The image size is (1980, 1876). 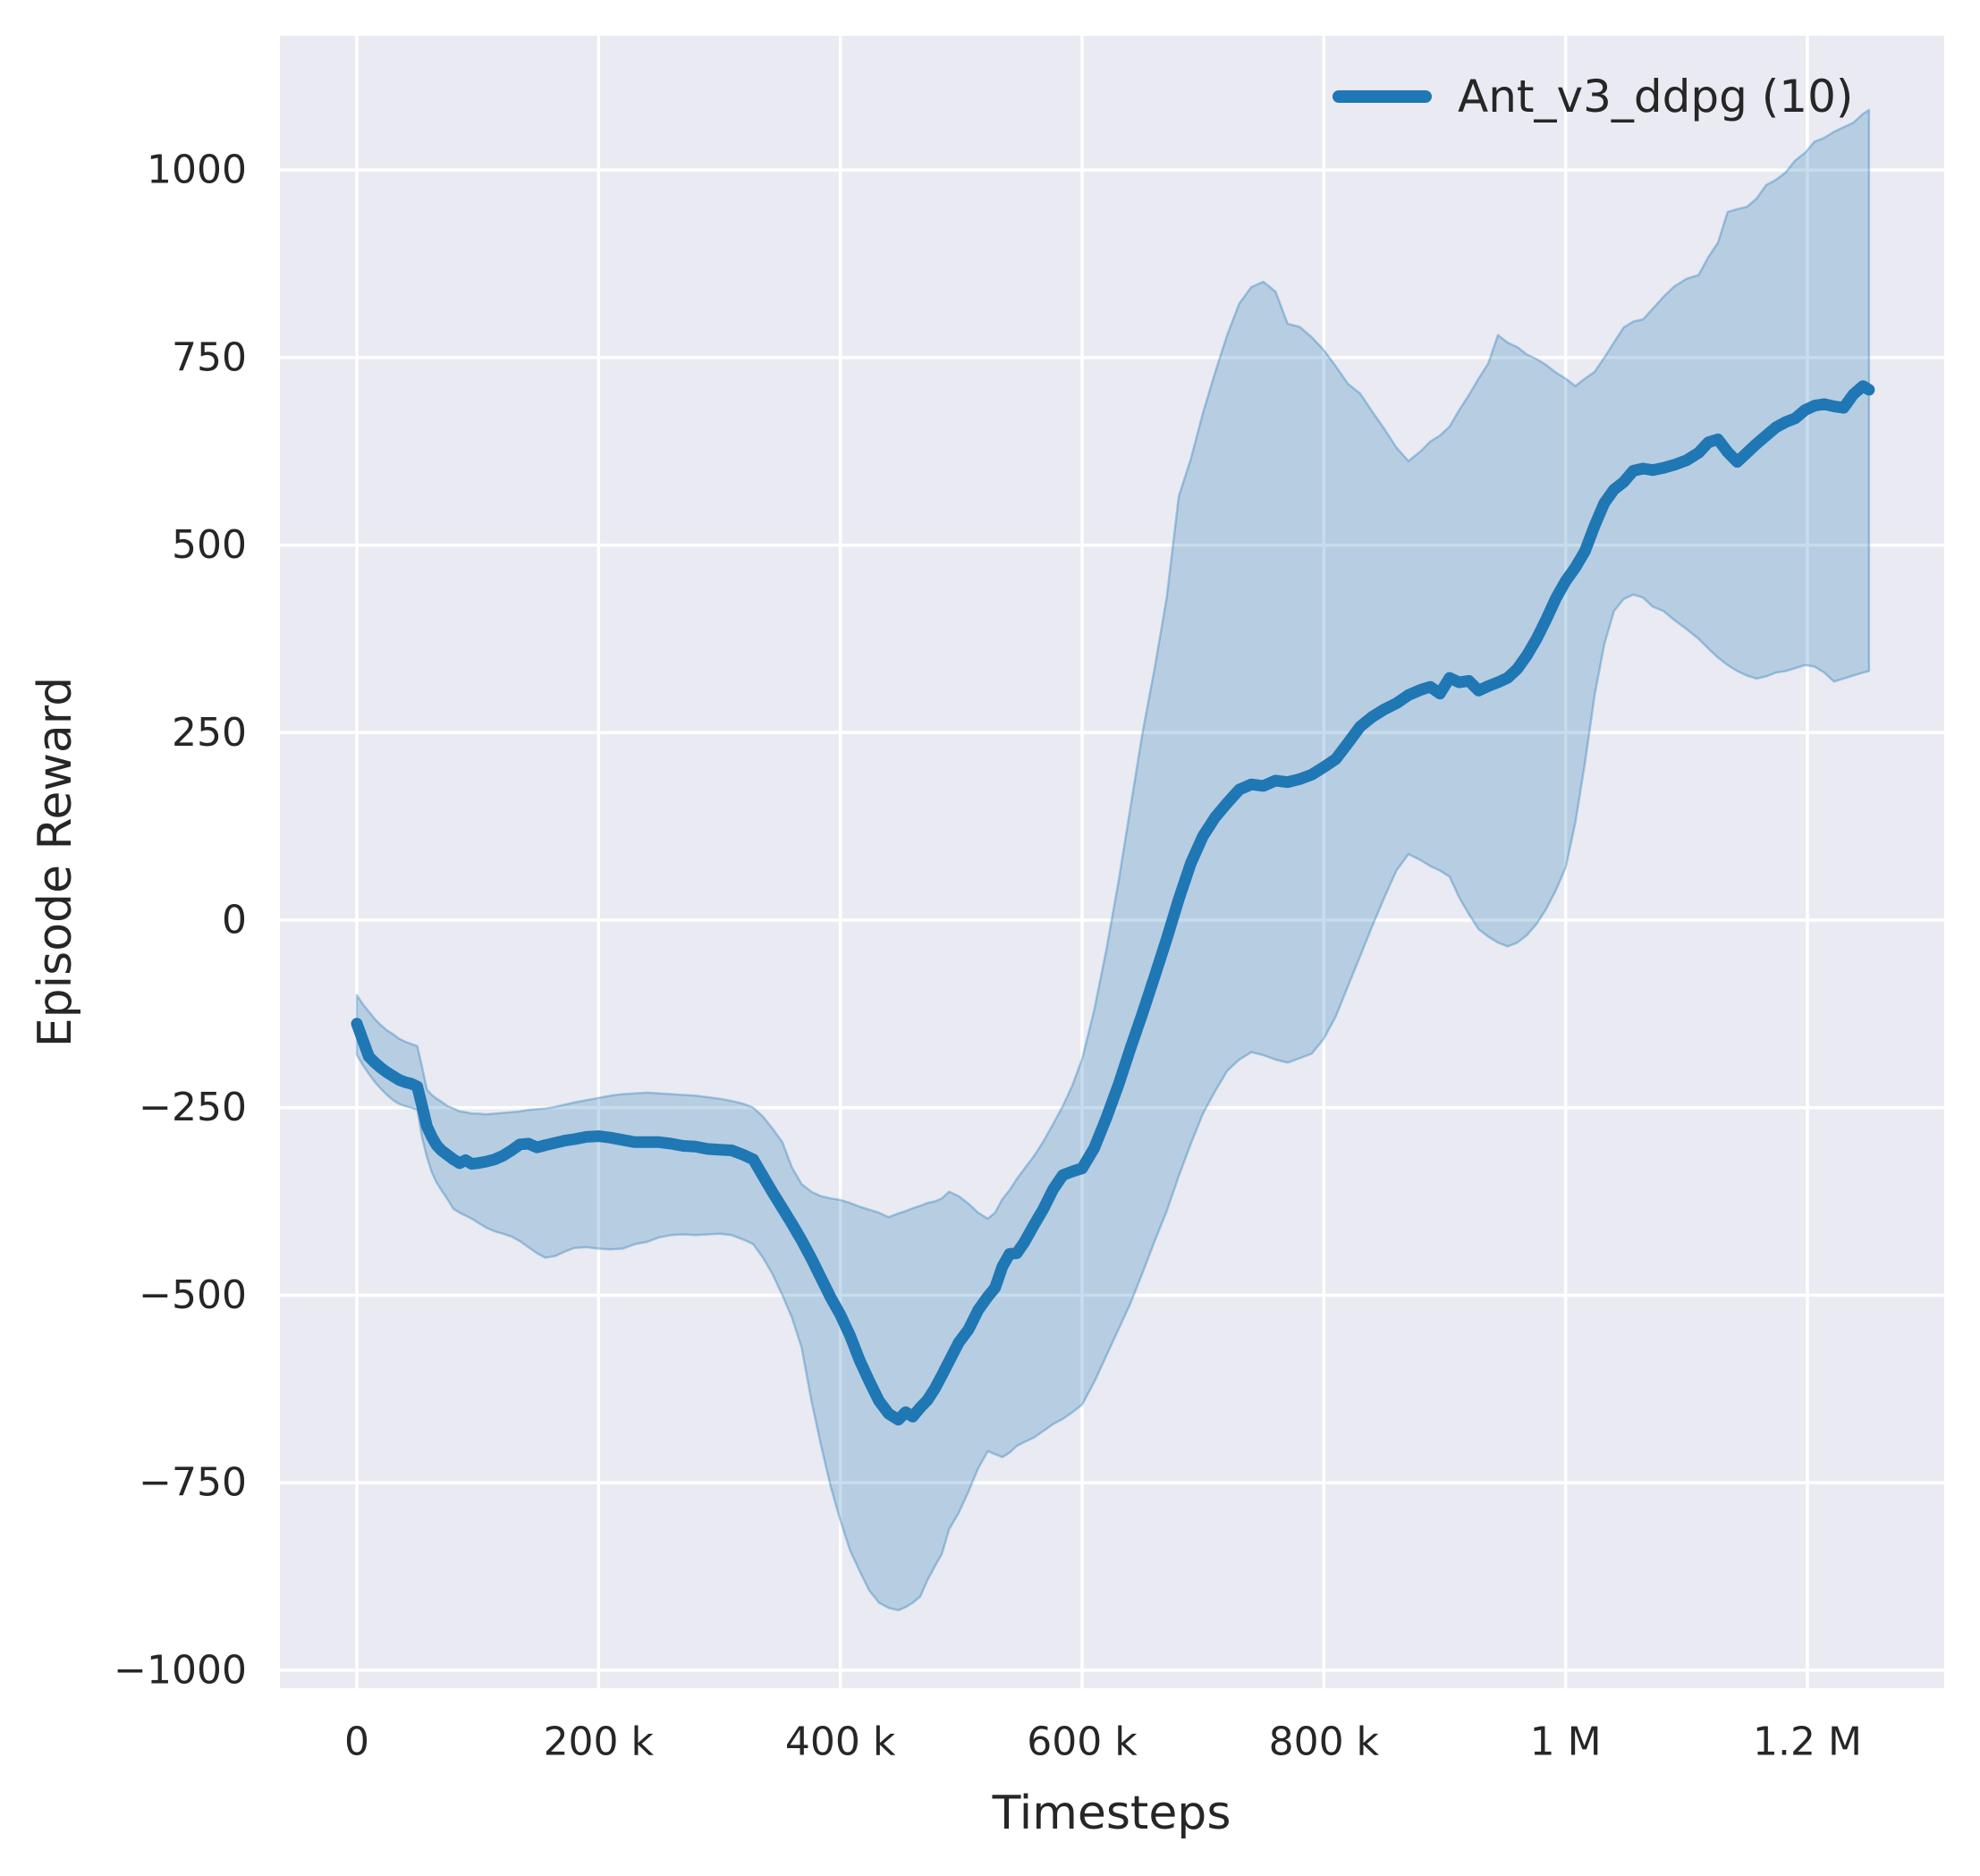 I want to click on y-tick-label: 250, so click(x=209, y=733).